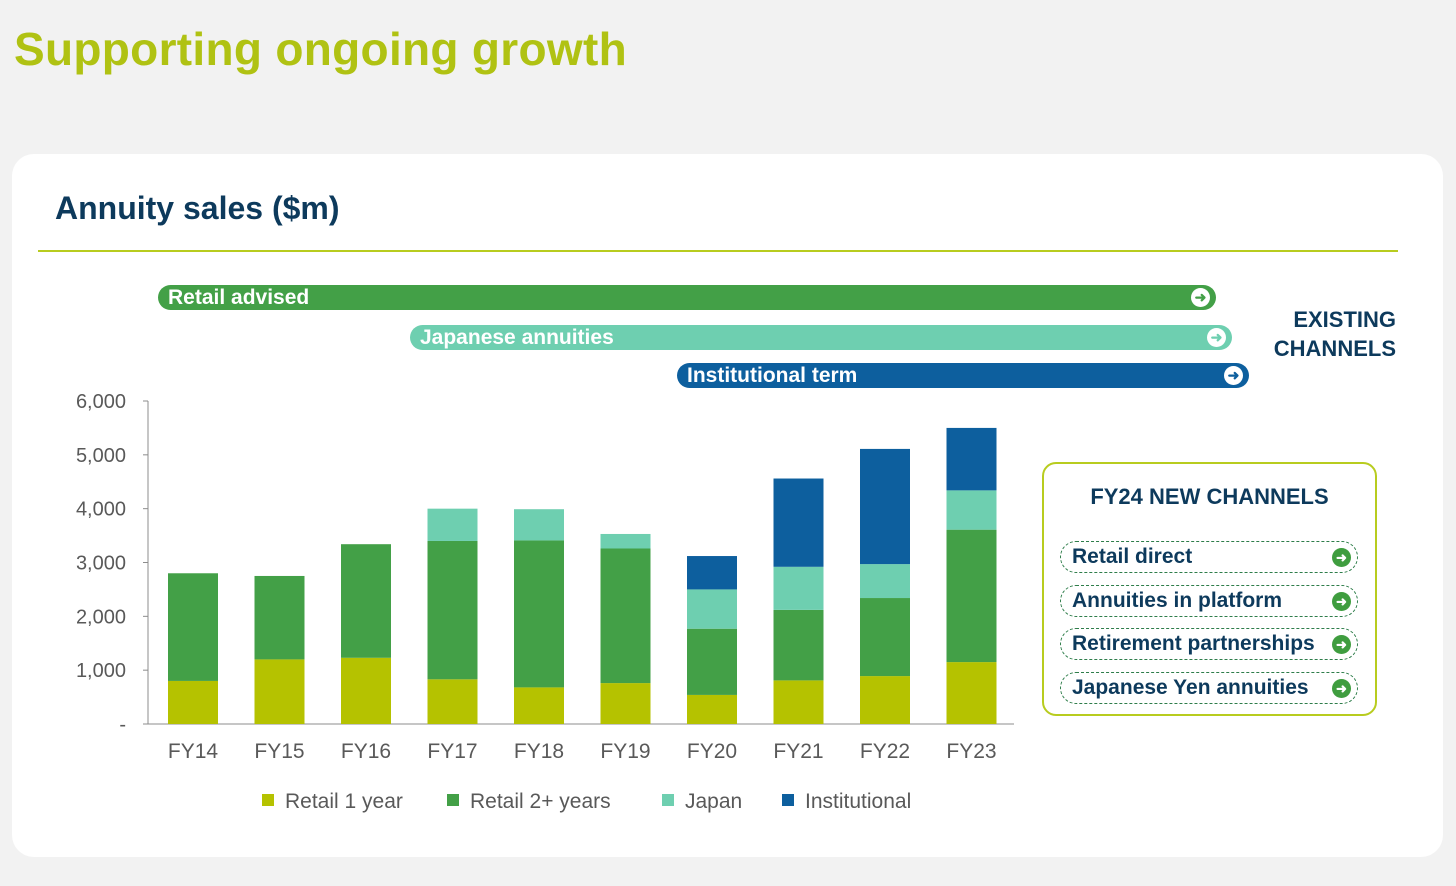  I want to click on bar-fy17-japan, so click(452, 524).